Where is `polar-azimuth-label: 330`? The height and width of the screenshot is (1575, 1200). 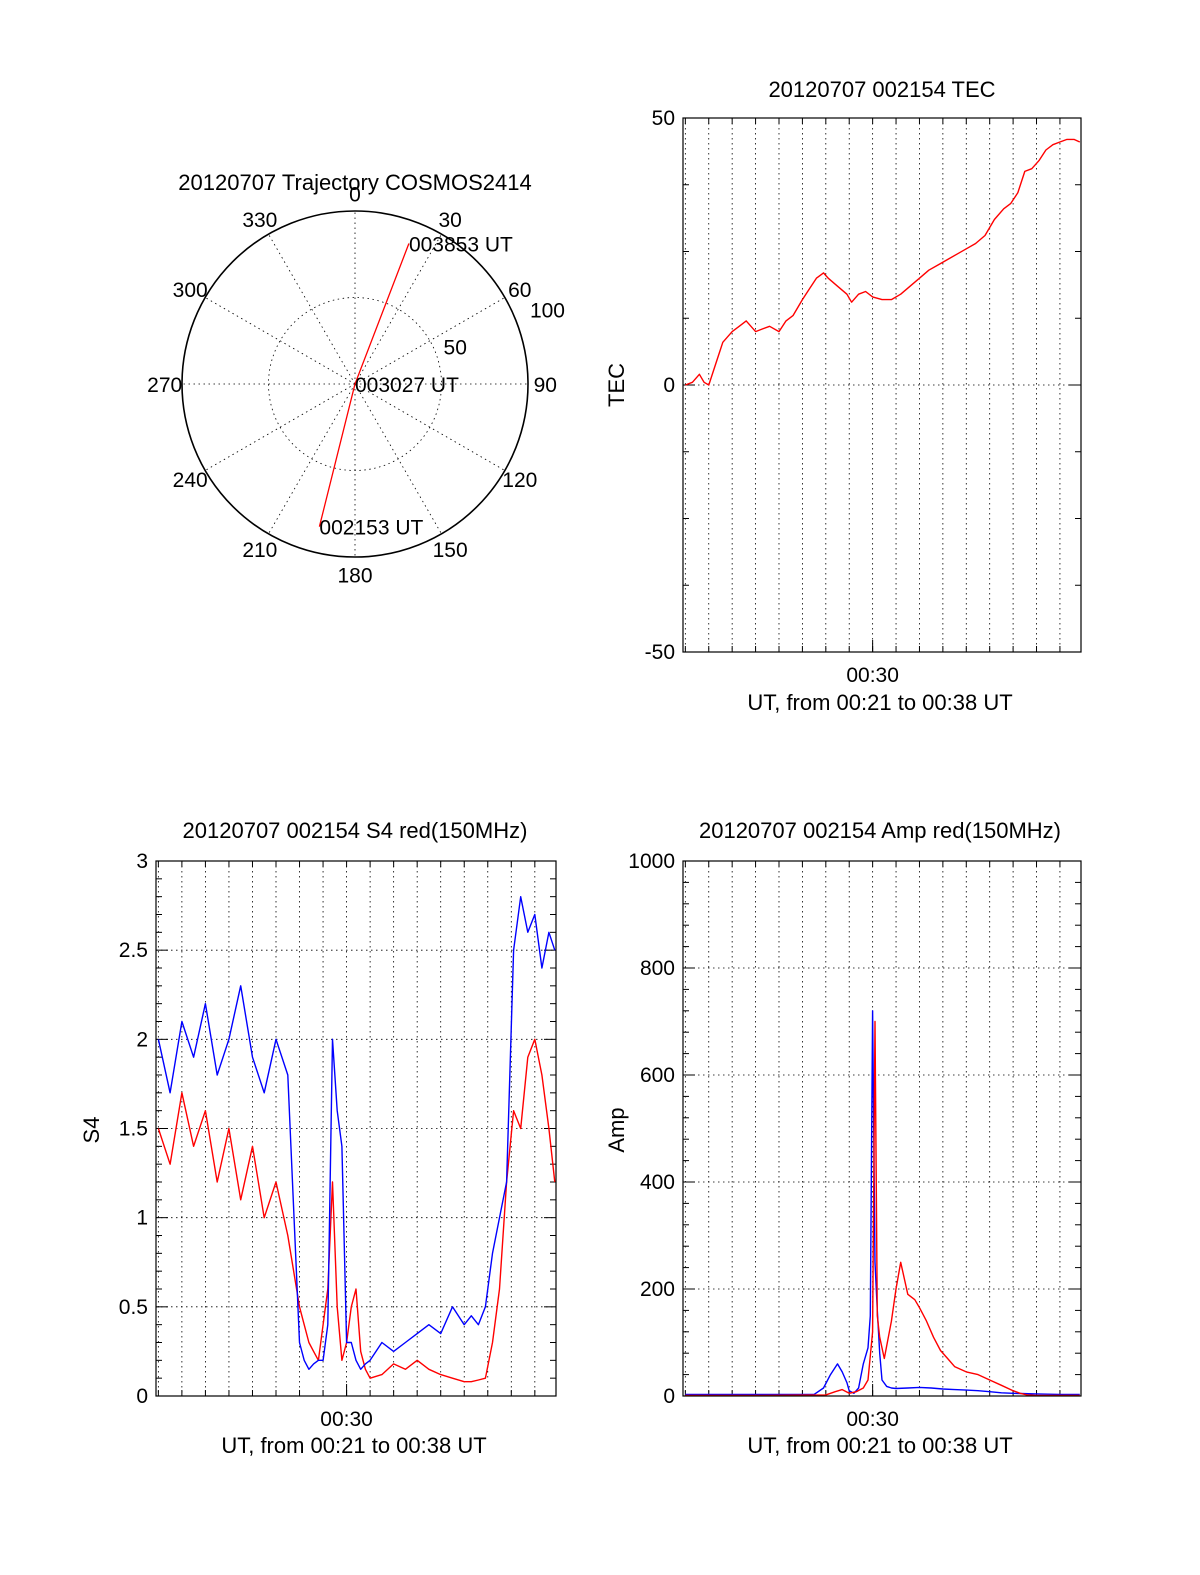 polar-azimuth-label: 330 is located at coordinates (259, 220).